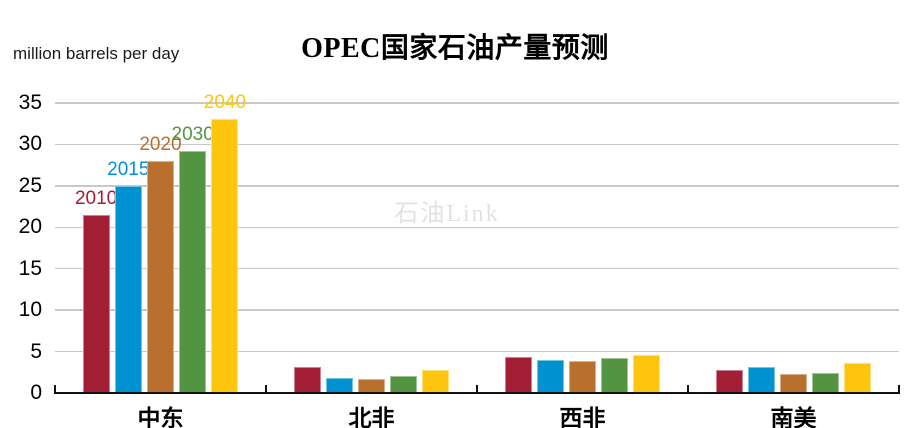 The image size is (906, 428). I want to click on bar-西非-2040, so click(647, 373).